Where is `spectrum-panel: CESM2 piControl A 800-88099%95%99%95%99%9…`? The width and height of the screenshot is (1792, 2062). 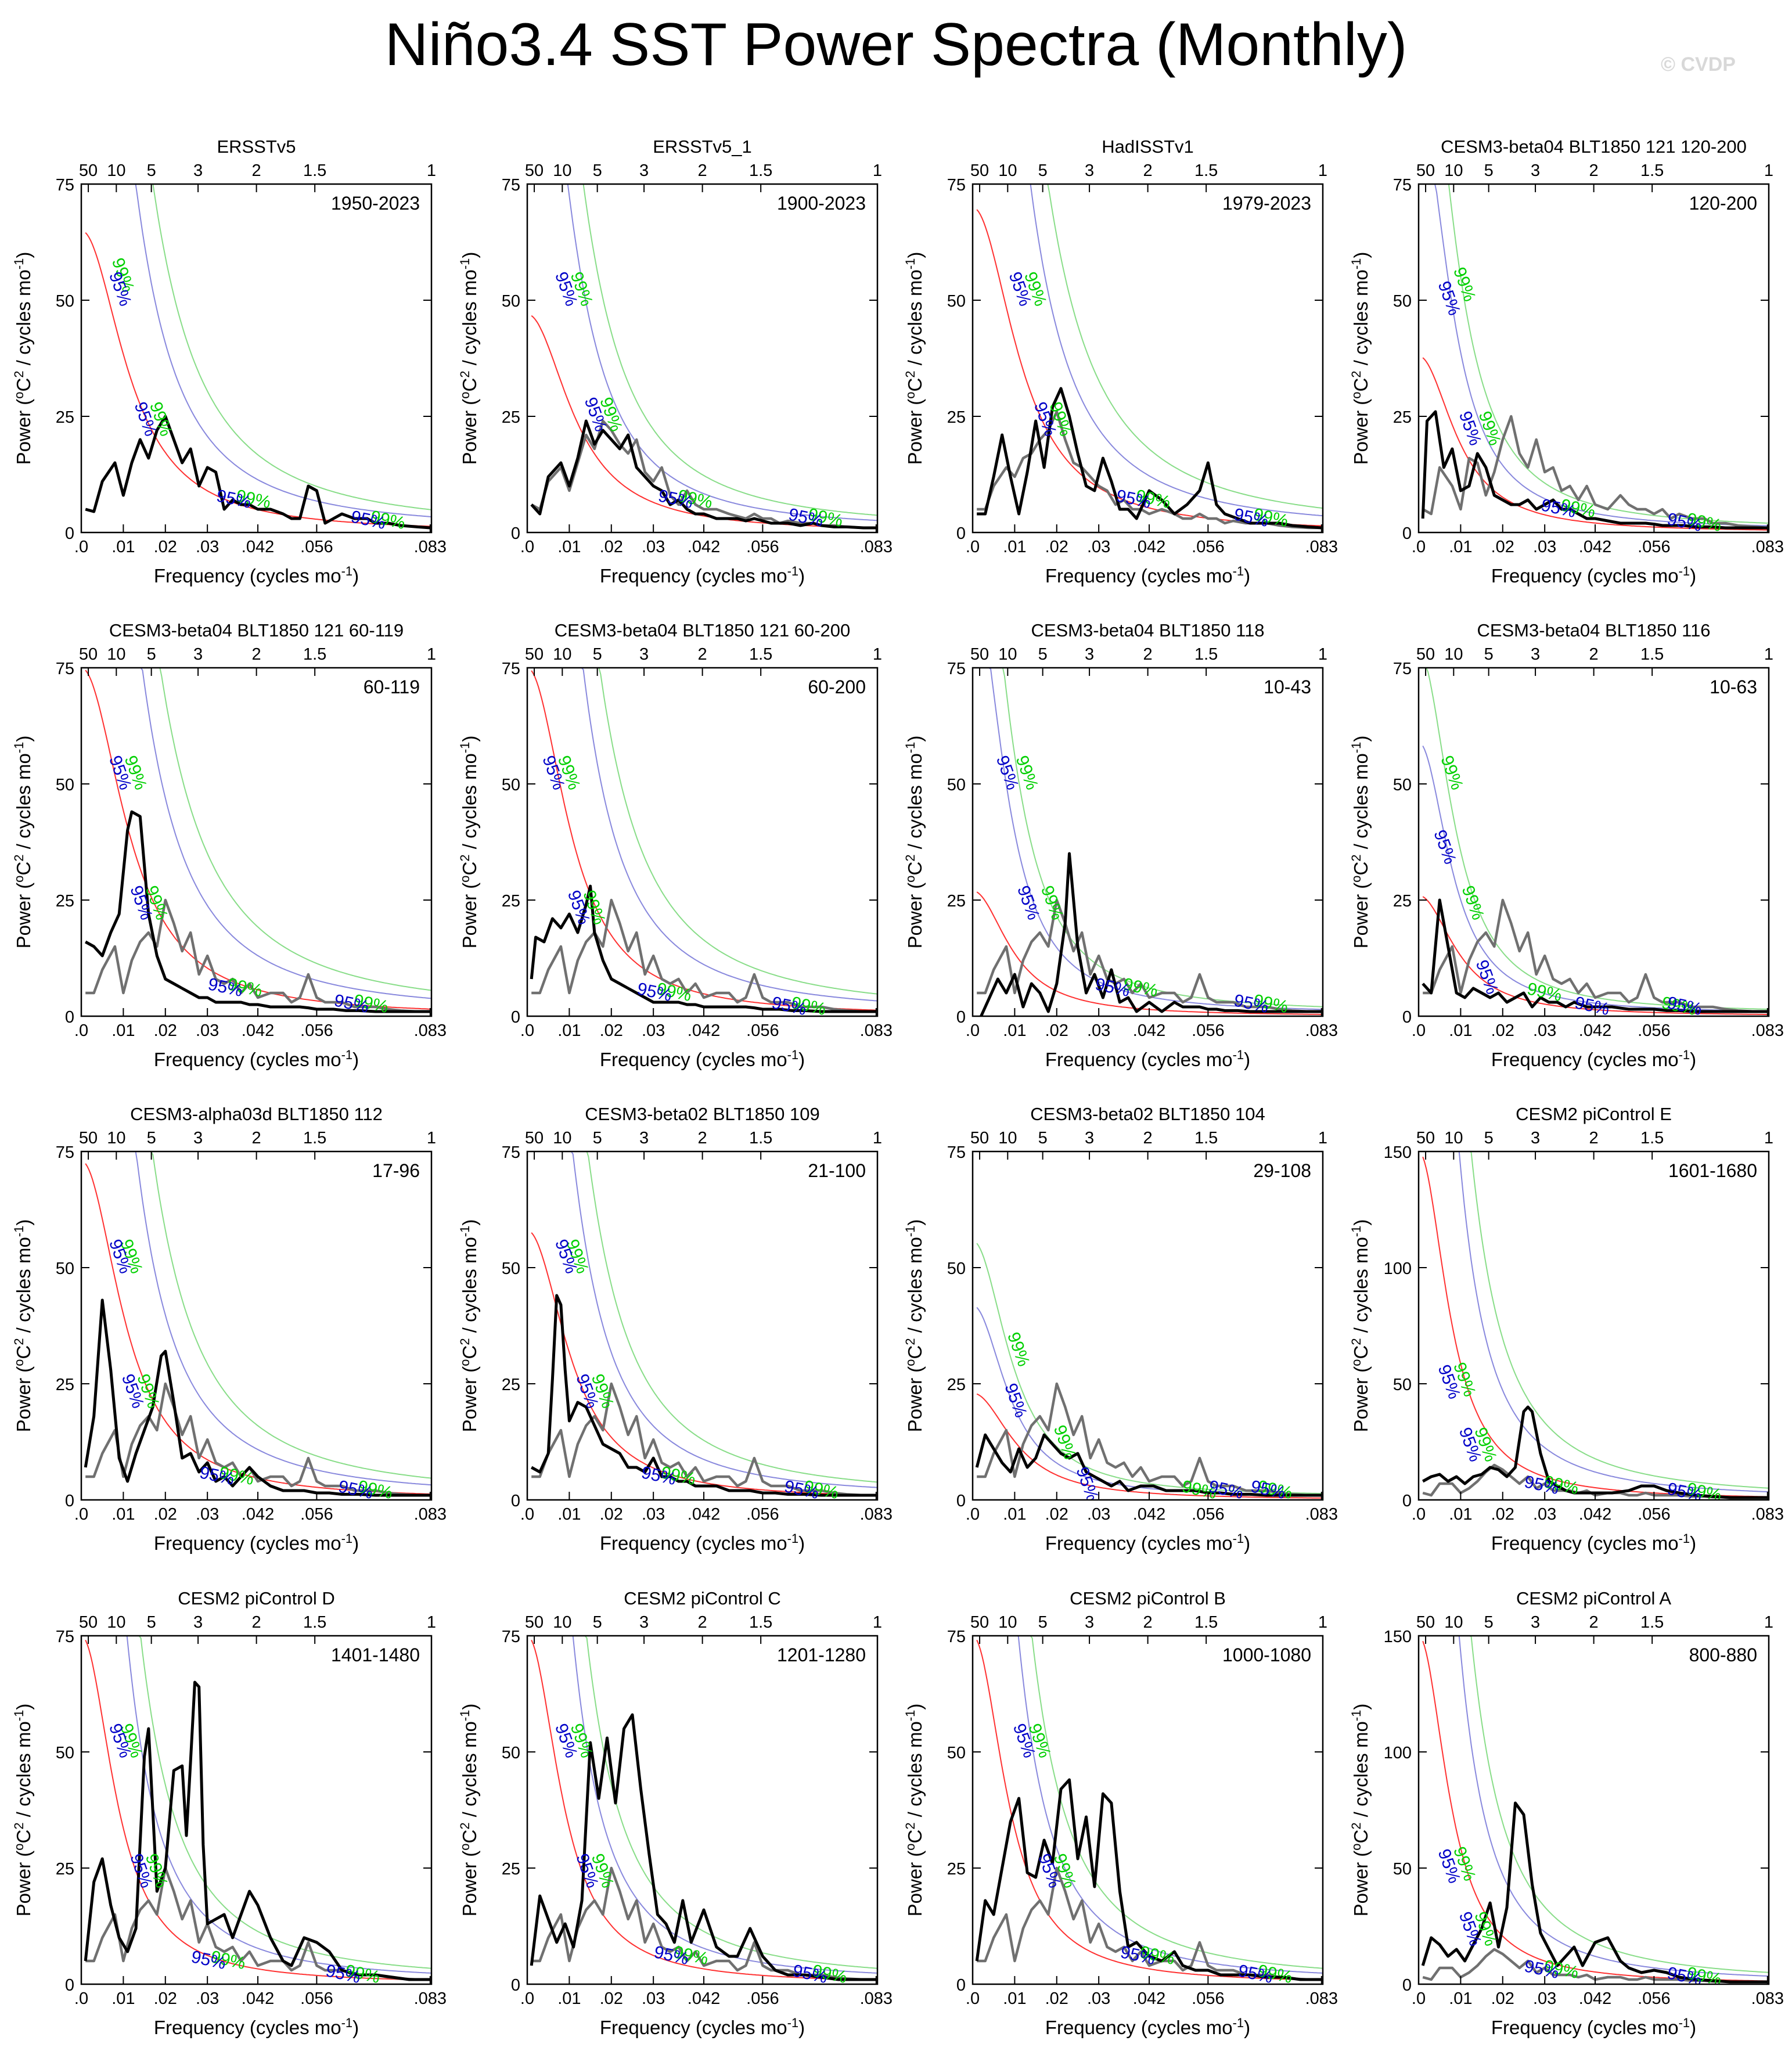 spectrum-panel: CESM2 piControl A 800-88099%95%99%95%99%9… is located at coordinates (1566, 1813).